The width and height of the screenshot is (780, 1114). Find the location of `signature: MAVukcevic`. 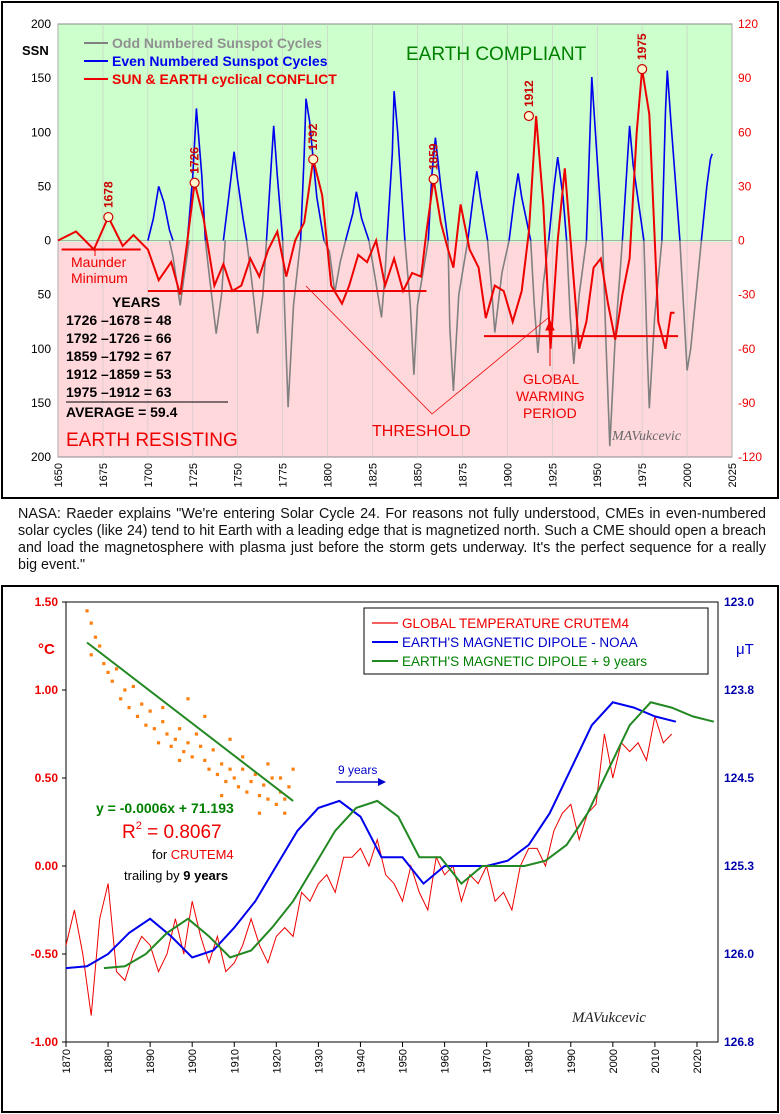

signature: MAVukcevic is located at coordinates (608, 1018).